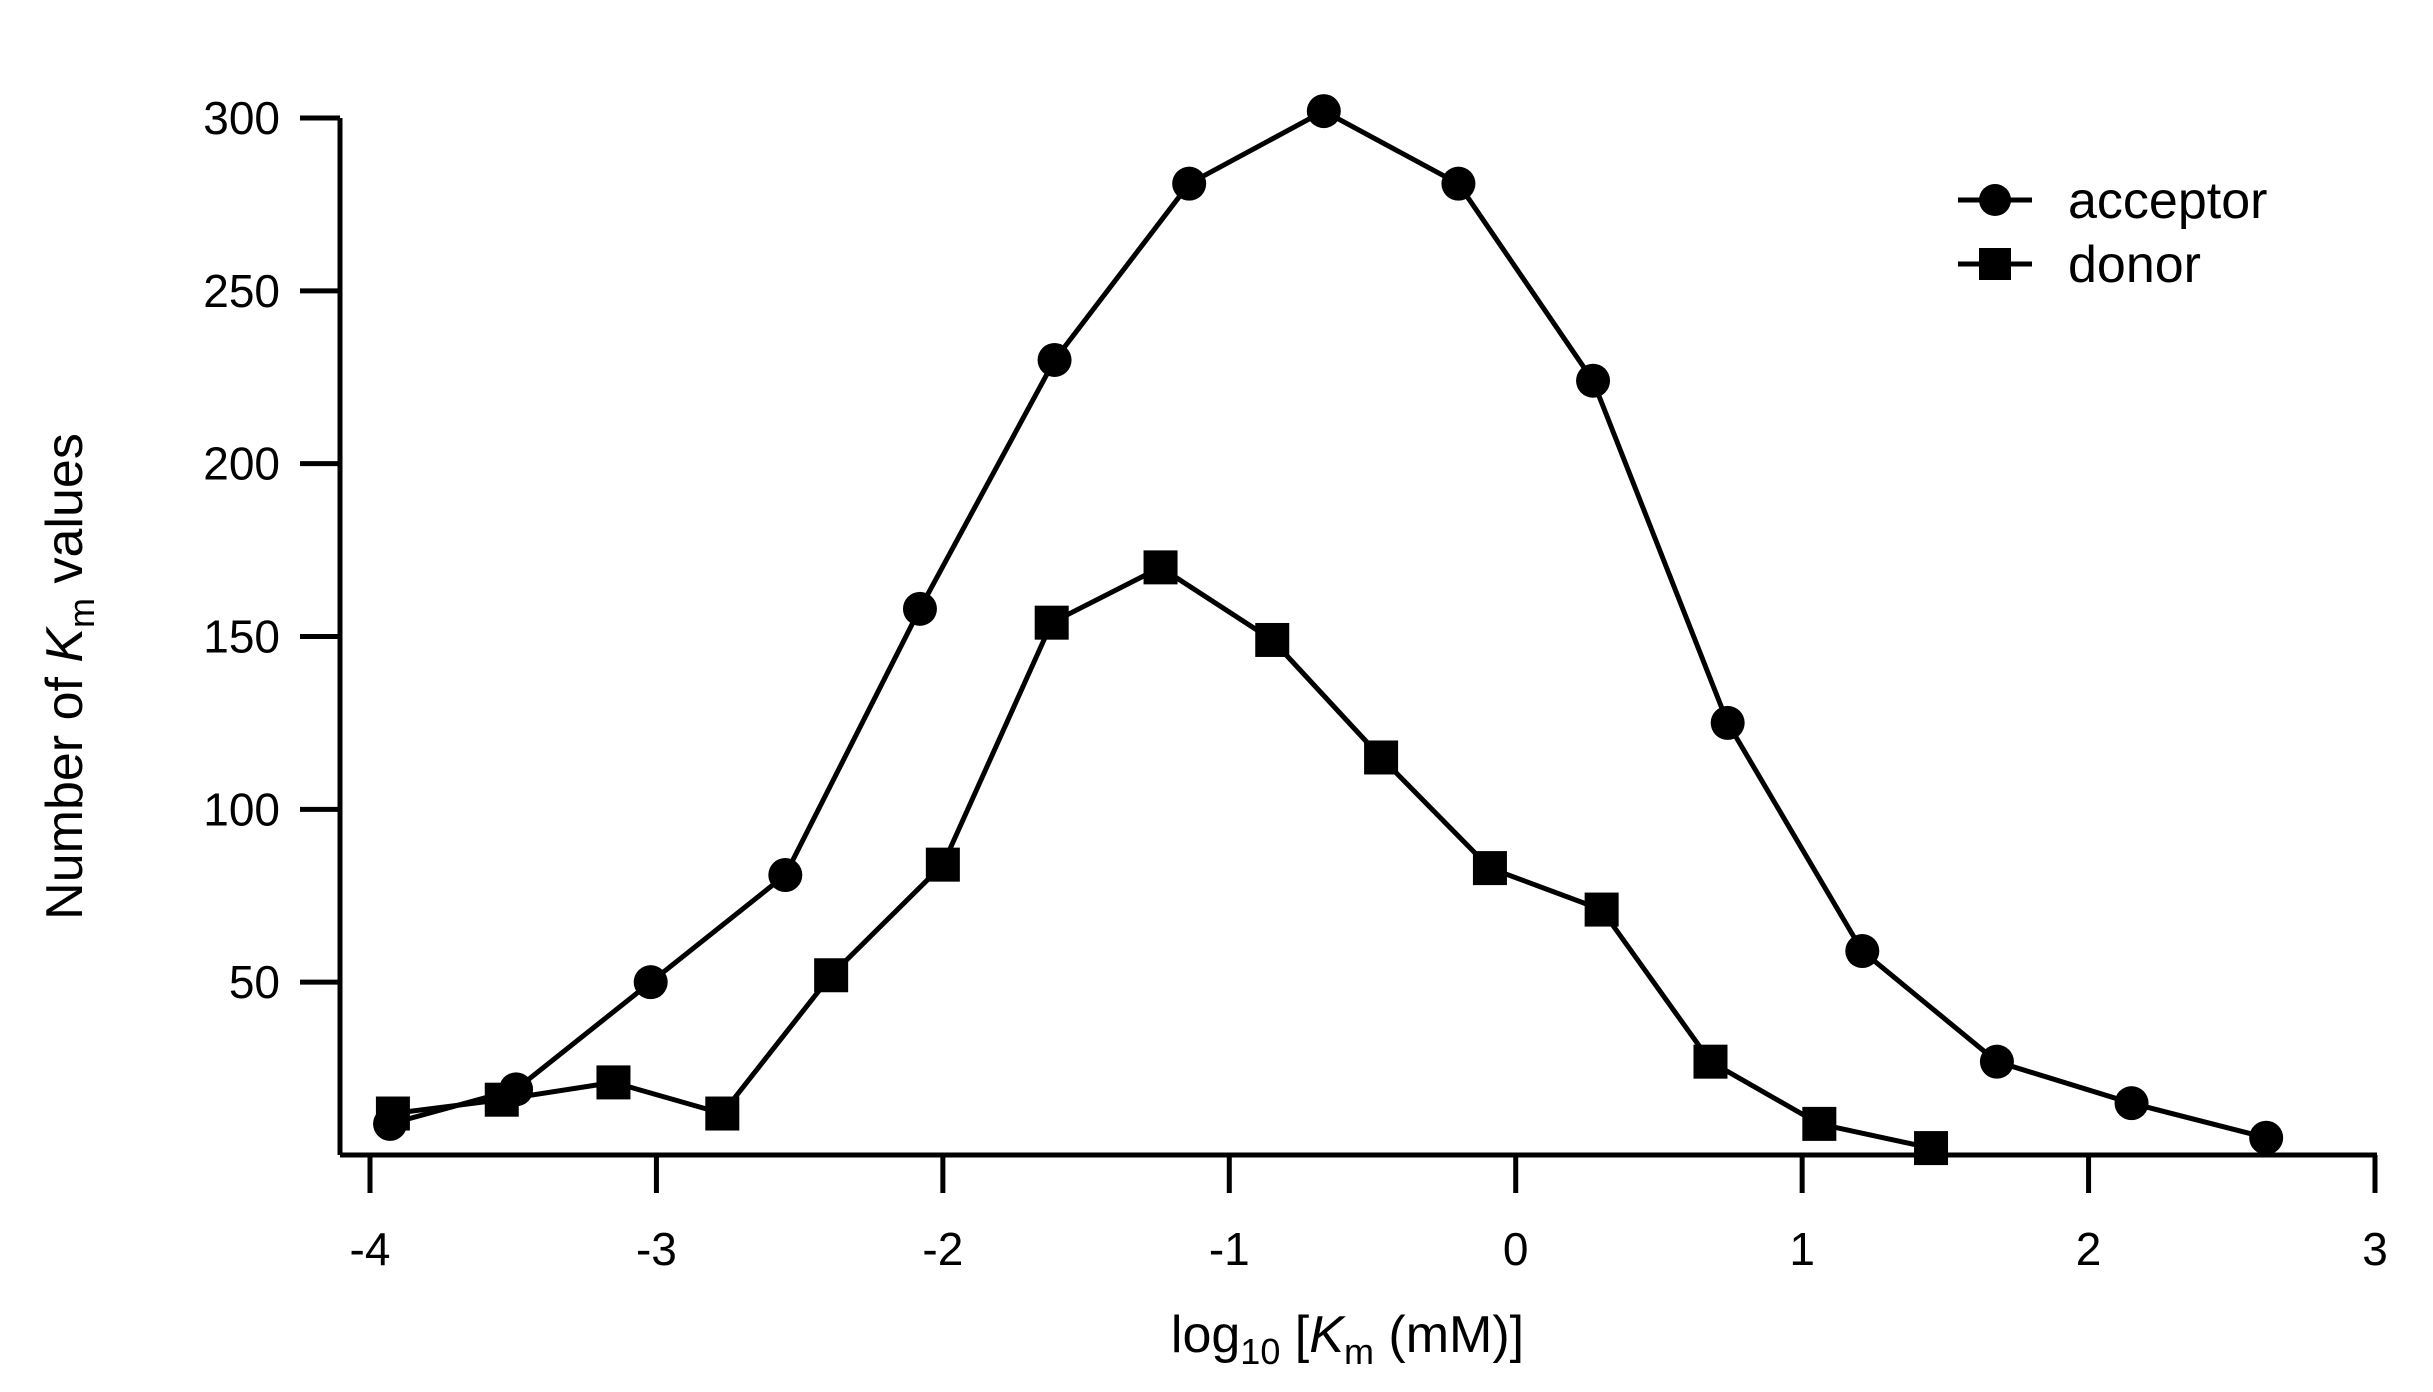  Describe the element at coordinates (2134, 265) in the screenshot. I see `legend-label: donor` at that location.